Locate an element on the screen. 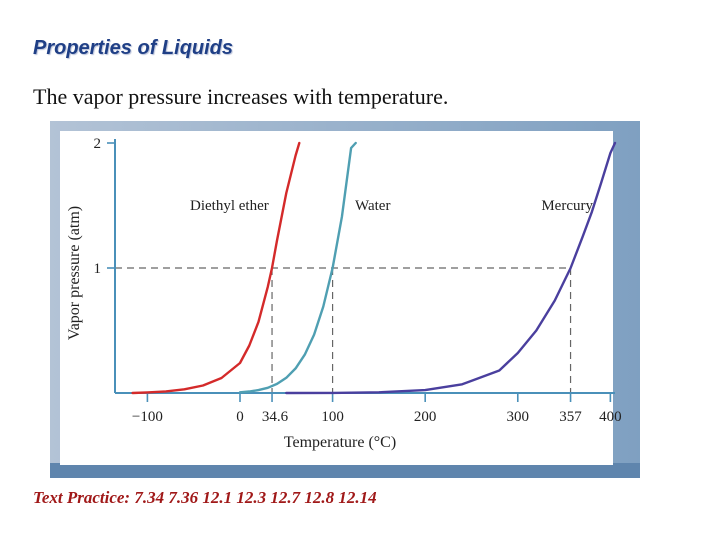 Image resolution: width=720 pixels, height=540 pixels. x-tick-label: 357 is located at coordinates (570, 417).